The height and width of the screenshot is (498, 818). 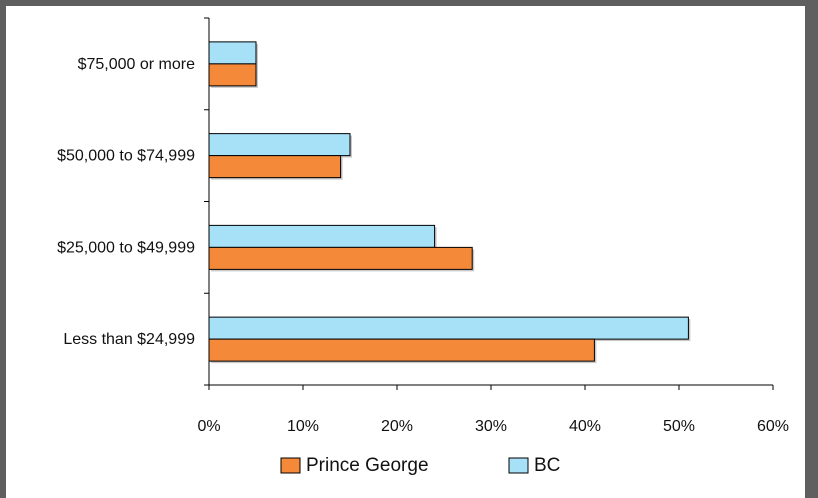 I want to click on category-label: Less than $24,999, so click(x=129, y=339).